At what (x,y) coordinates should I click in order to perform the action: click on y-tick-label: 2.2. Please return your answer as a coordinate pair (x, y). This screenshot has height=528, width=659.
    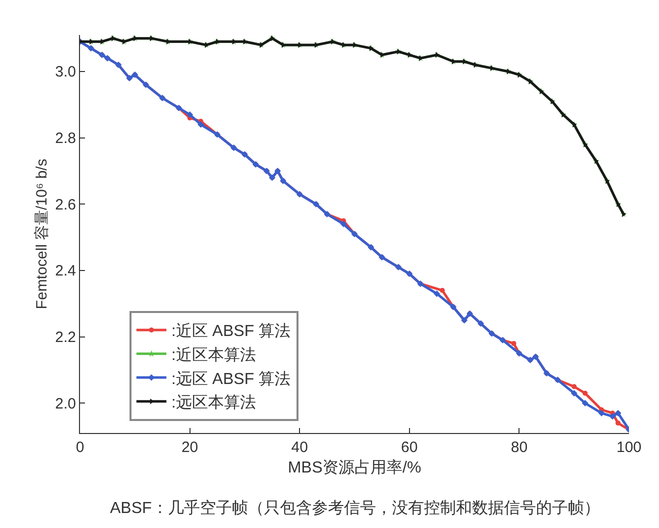
    Looking at the image, I should click on (65, 337).